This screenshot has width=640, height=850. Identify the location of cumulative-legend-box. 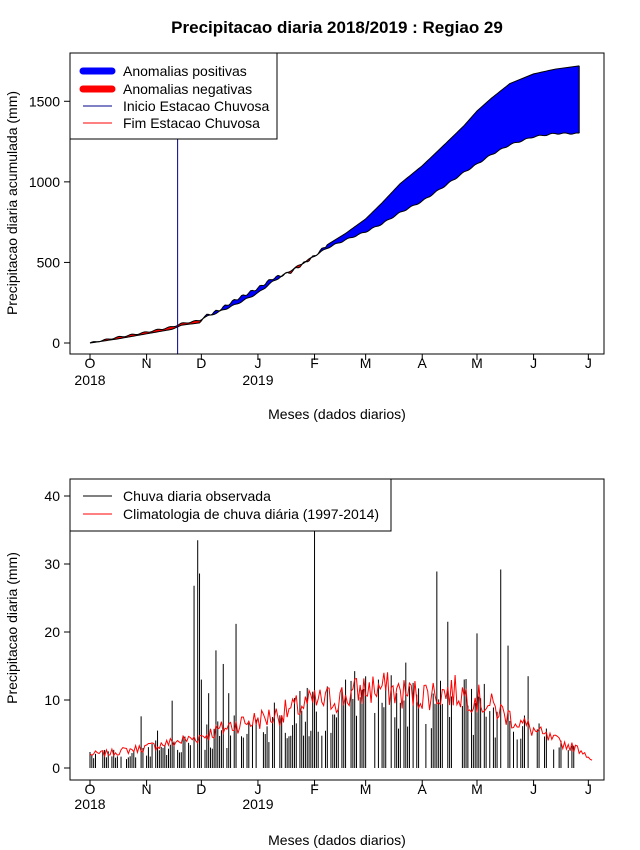
(173, 96).